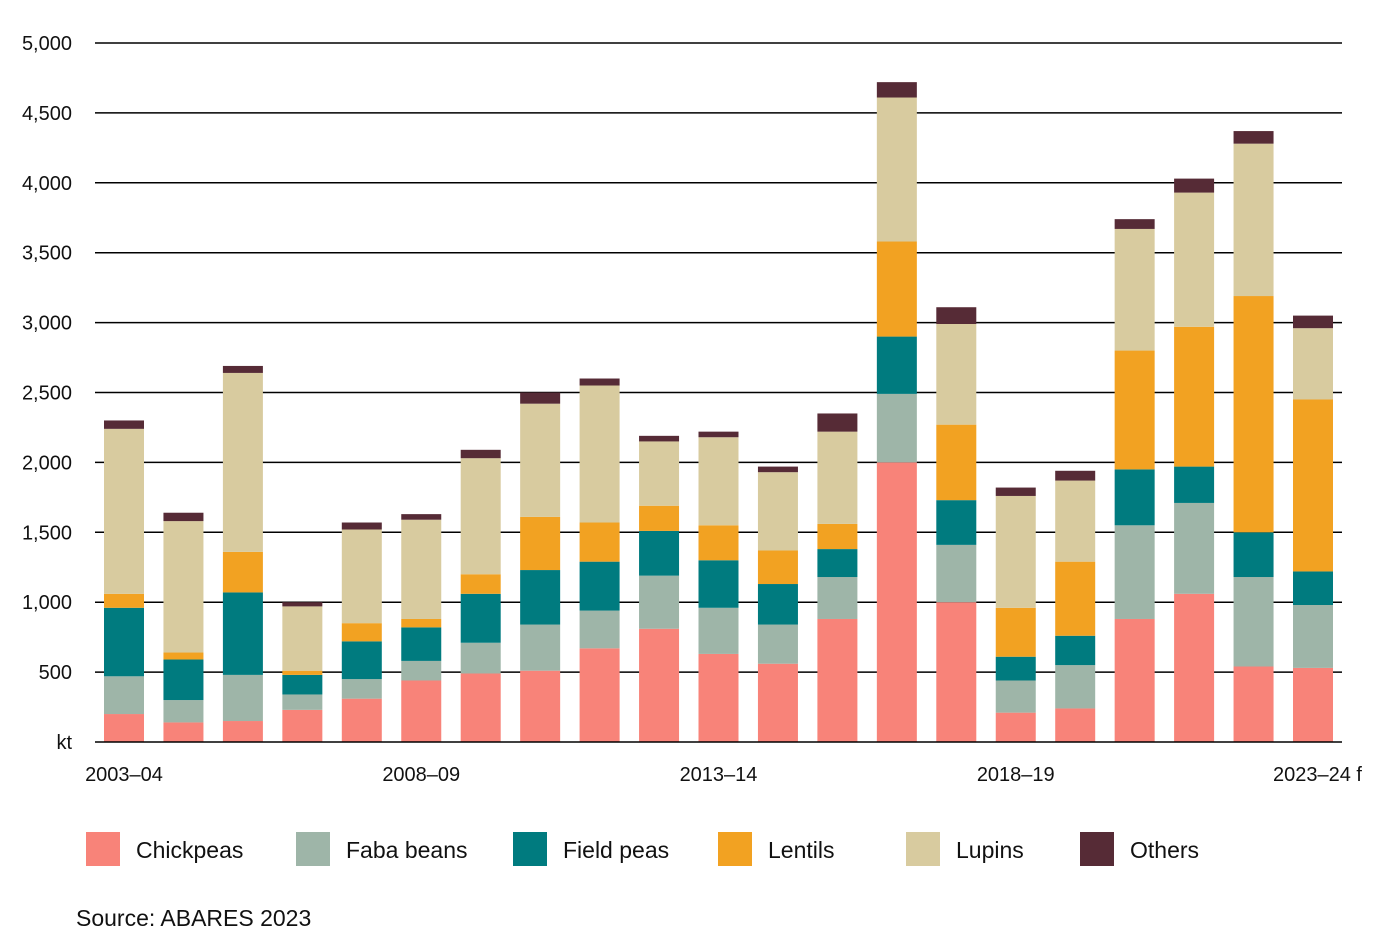  I want to click on legend-label: Others, so click(1165, 850).